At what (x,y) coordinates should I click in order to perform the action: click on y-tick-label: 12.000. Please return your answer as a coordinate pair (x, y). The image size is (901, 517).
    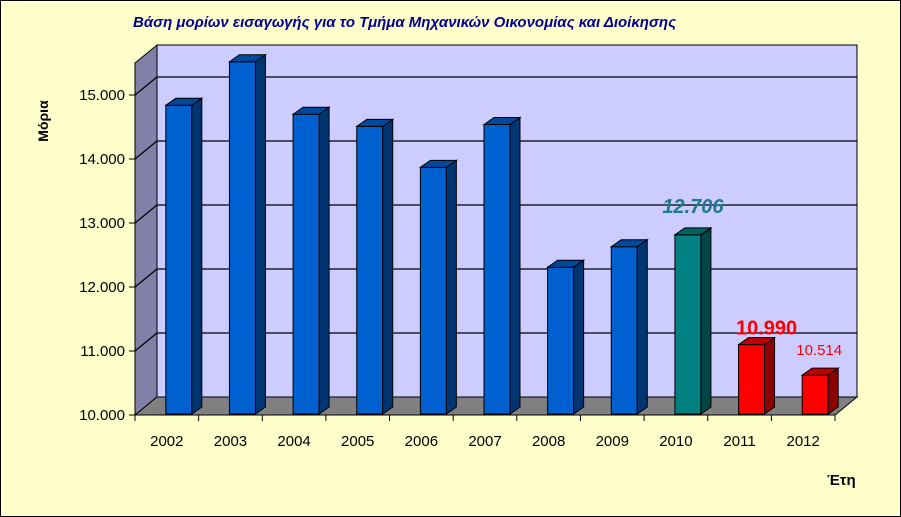
    Looking at the image, I should click on (102, 287).